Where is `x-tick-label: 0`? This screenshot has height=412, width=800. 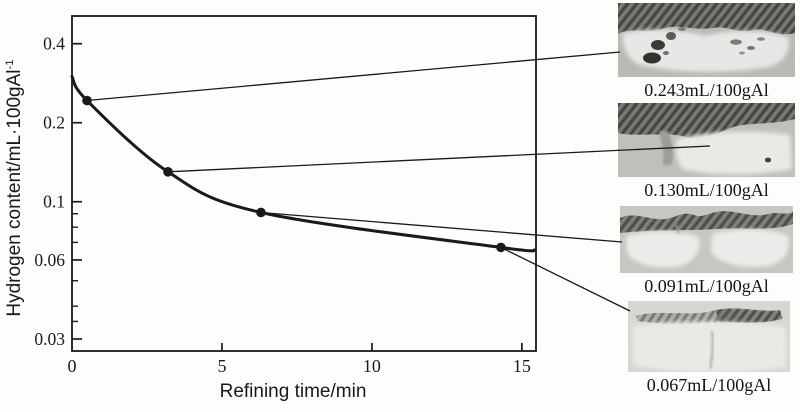
x-tick-label: 0 is located at coordinates (72, 366).